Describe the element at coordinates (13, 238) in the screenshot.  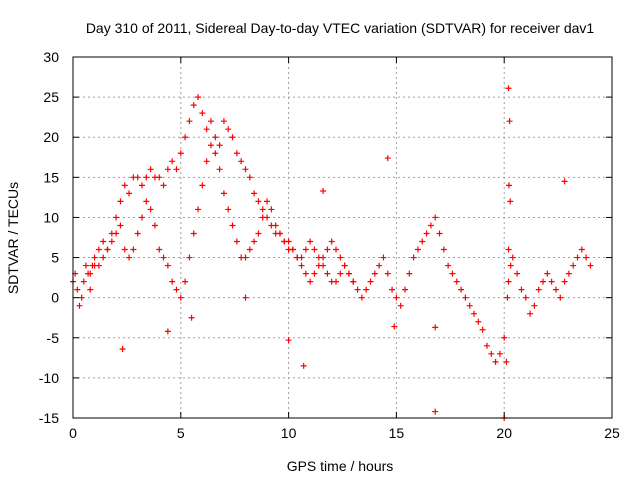
I see `y-axis-label: SDTVAR / TECUs` at that location.